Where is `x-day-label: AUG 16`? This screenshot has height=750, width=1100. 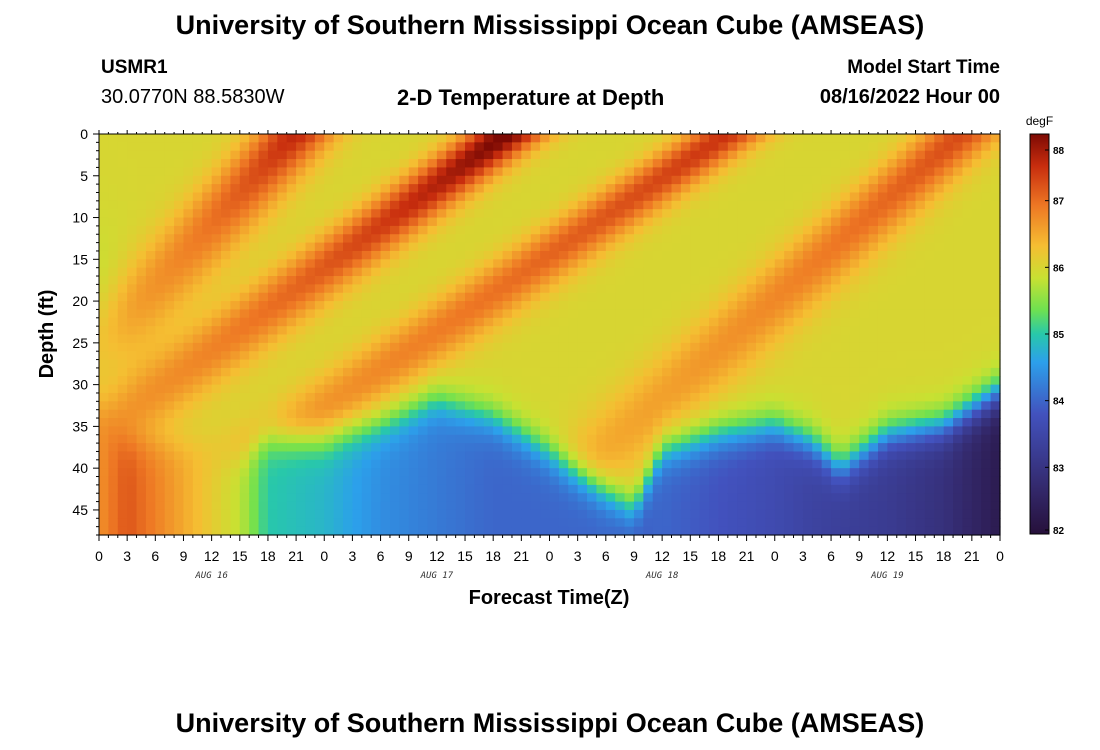 x-day-label: AUG 16 is located at coordinates (211, 576).